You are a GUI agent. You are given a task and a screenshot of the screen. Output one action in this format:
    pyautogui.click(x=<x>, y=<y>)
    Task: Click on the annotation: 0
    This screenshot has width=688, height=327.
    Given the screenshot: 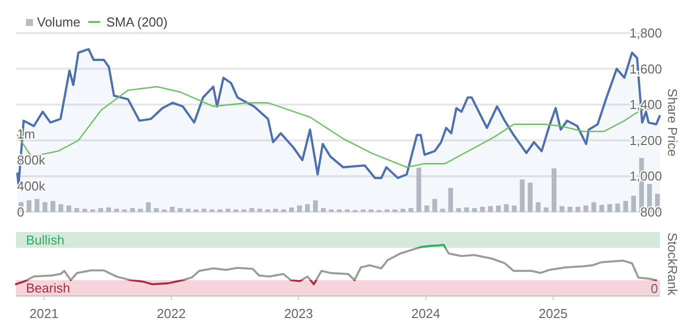 What is the action you would take?
    pyautogui.click(x=654, y=288)
    